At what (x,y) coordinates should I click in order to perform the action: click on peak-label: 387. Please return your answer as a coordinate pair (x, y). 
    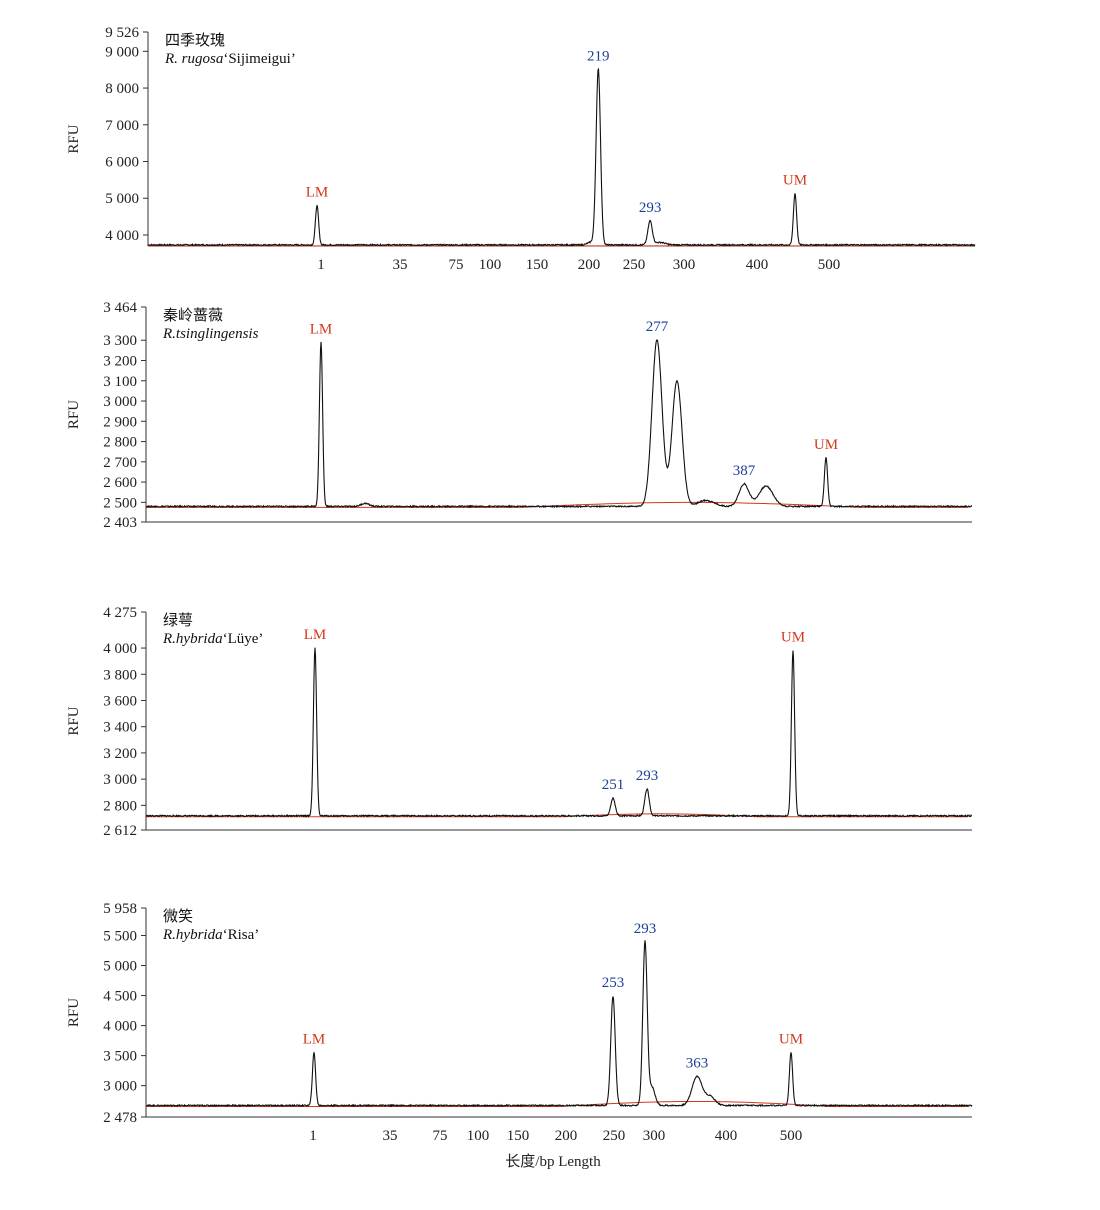
    Looking at the image, I should click on (744, 471).